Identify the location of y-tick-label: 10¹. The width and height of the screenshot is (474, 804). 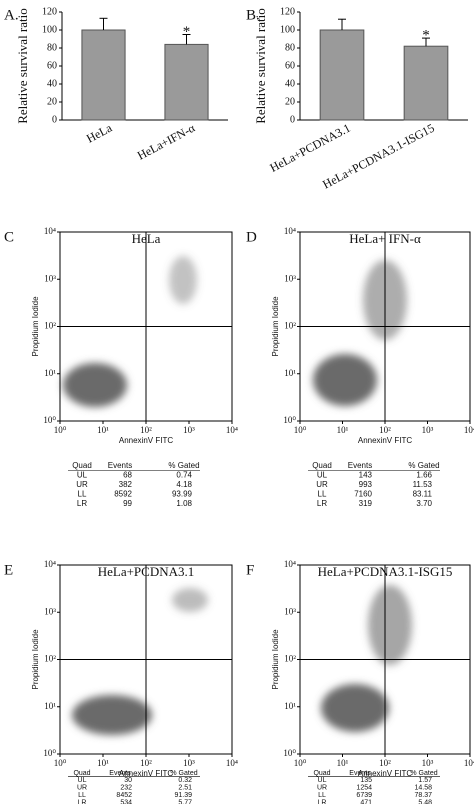
(50, 373).